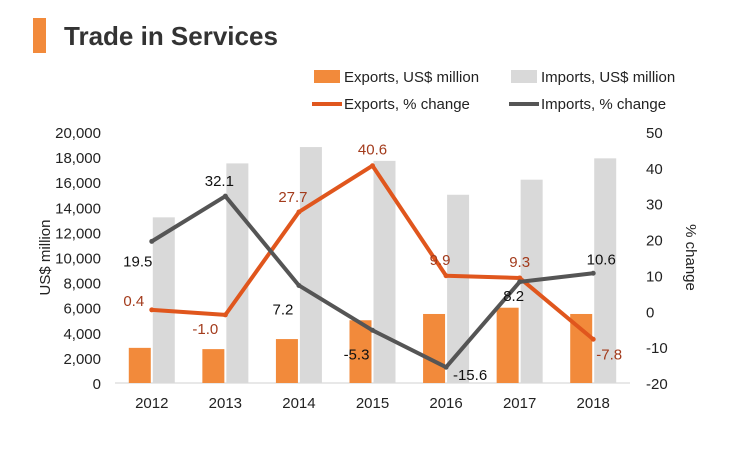 The width and height of the screenshot is (750, 450). I want to click on legend-label: Imports, % change, so click(603, 104).